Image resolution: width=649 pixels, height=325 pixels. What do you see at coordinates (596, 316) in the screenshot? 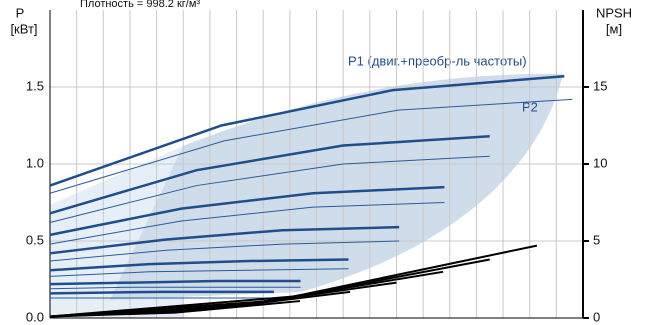
I see `y2-tick-label: 0` at bounding box center [596, 316].